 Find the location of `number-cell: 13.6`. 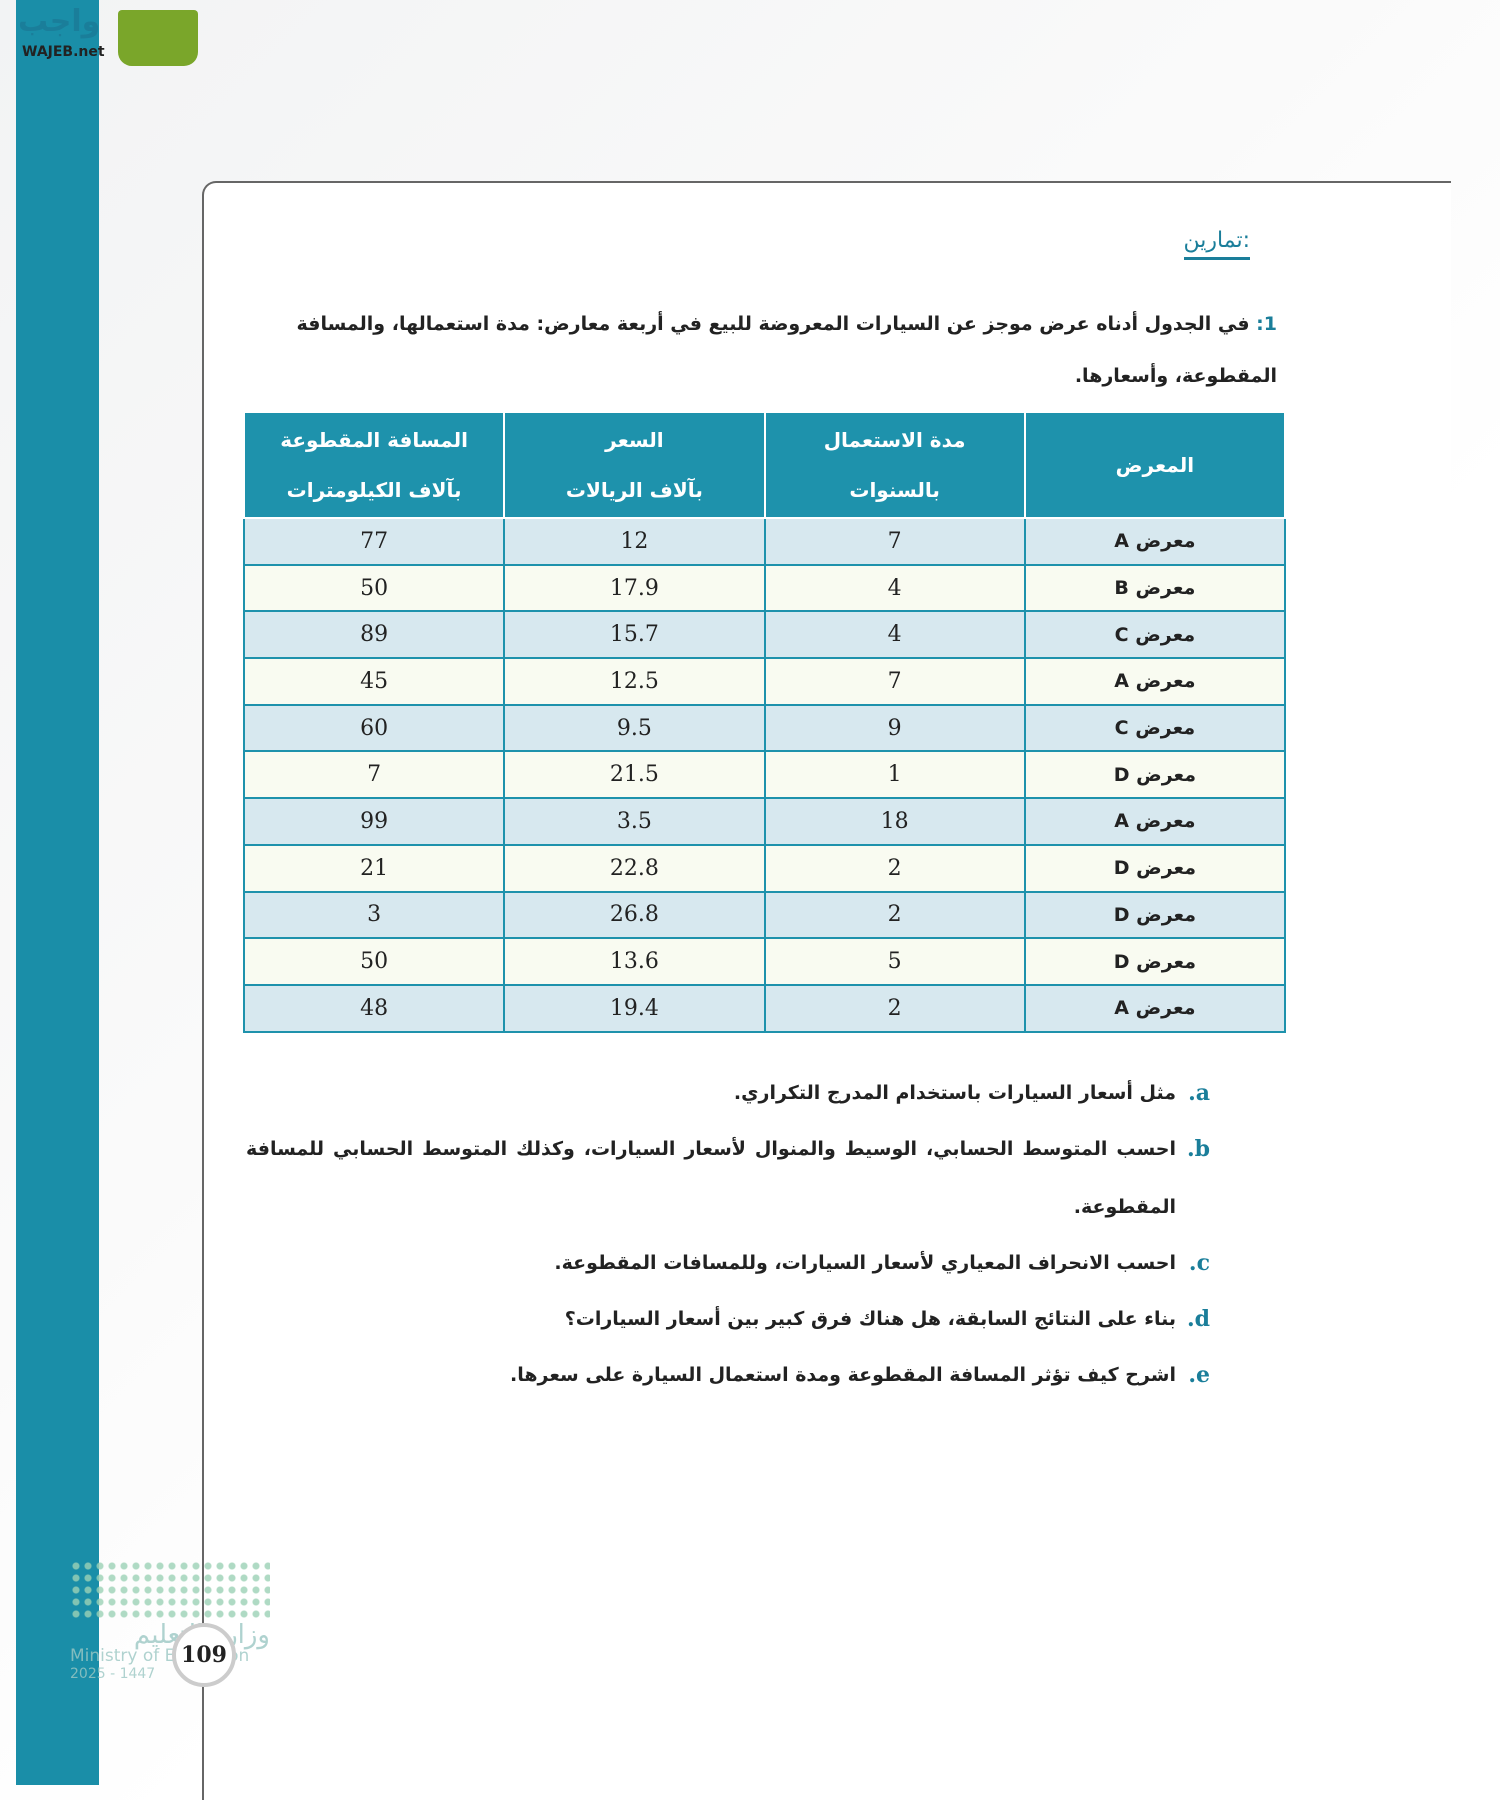

number-cell: 13.6 is located at coordinates (634, 961).